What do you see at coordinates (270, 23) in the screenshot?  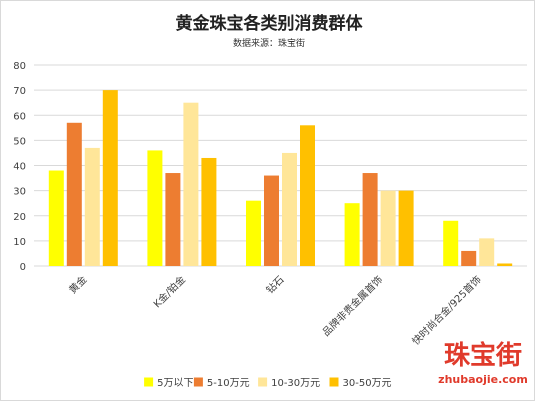 I see `chart-title: 黄金珠宝各类别消费群体` at bounding box center [270, 23].